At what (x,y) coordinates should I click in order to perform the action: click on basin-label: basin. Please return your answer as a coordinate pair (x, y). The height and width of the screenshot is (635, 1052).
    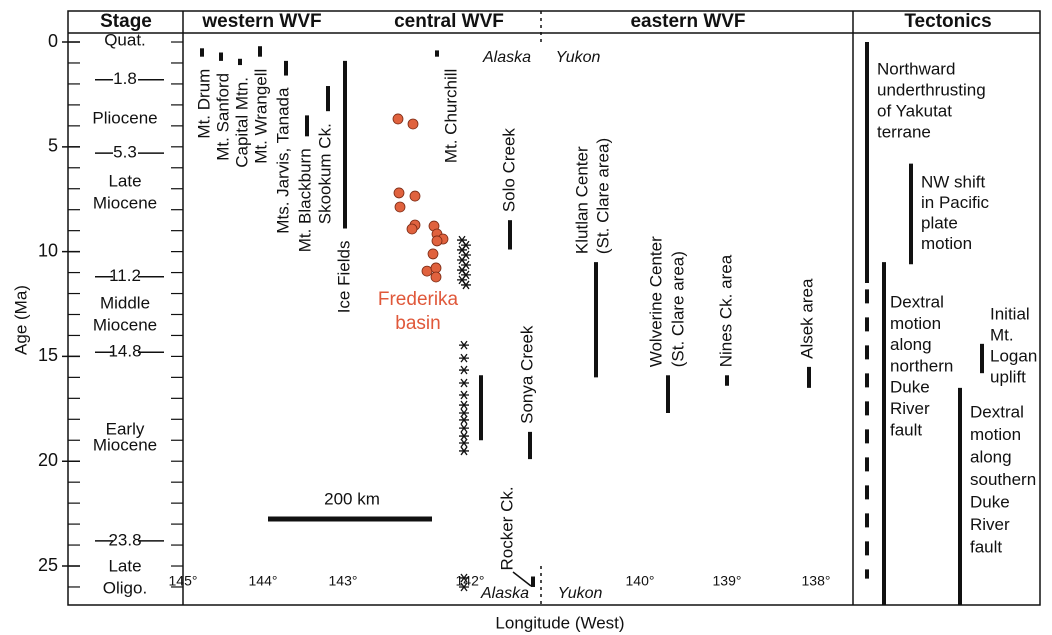
    Looking at the image, I should click on (417, 323).